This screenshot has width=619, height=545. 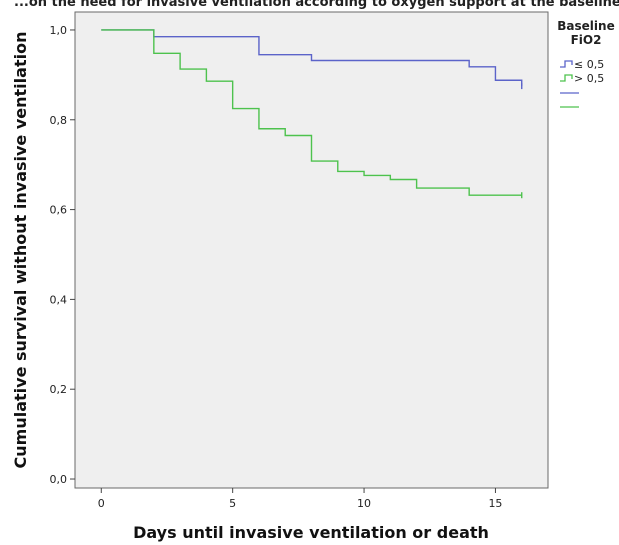 I want to click on legend-entry: ≤ 0,5, so click(x=582, y=64).